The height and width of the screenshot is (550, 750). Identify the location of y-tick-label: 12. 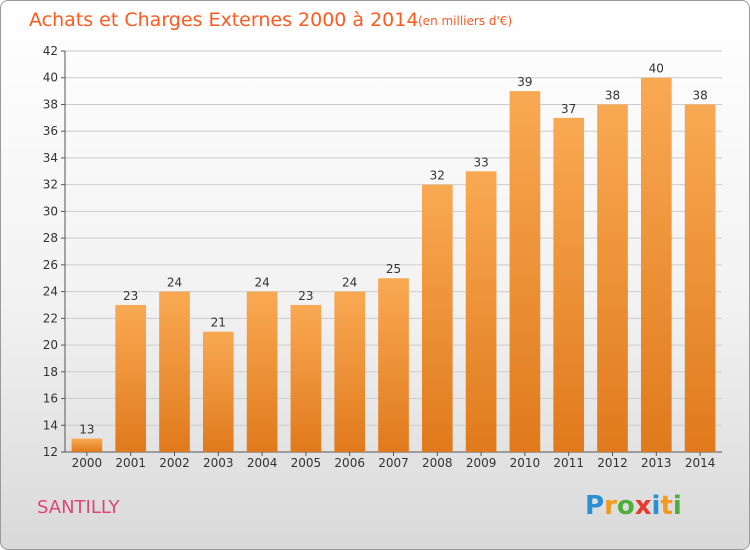
(50, 452).